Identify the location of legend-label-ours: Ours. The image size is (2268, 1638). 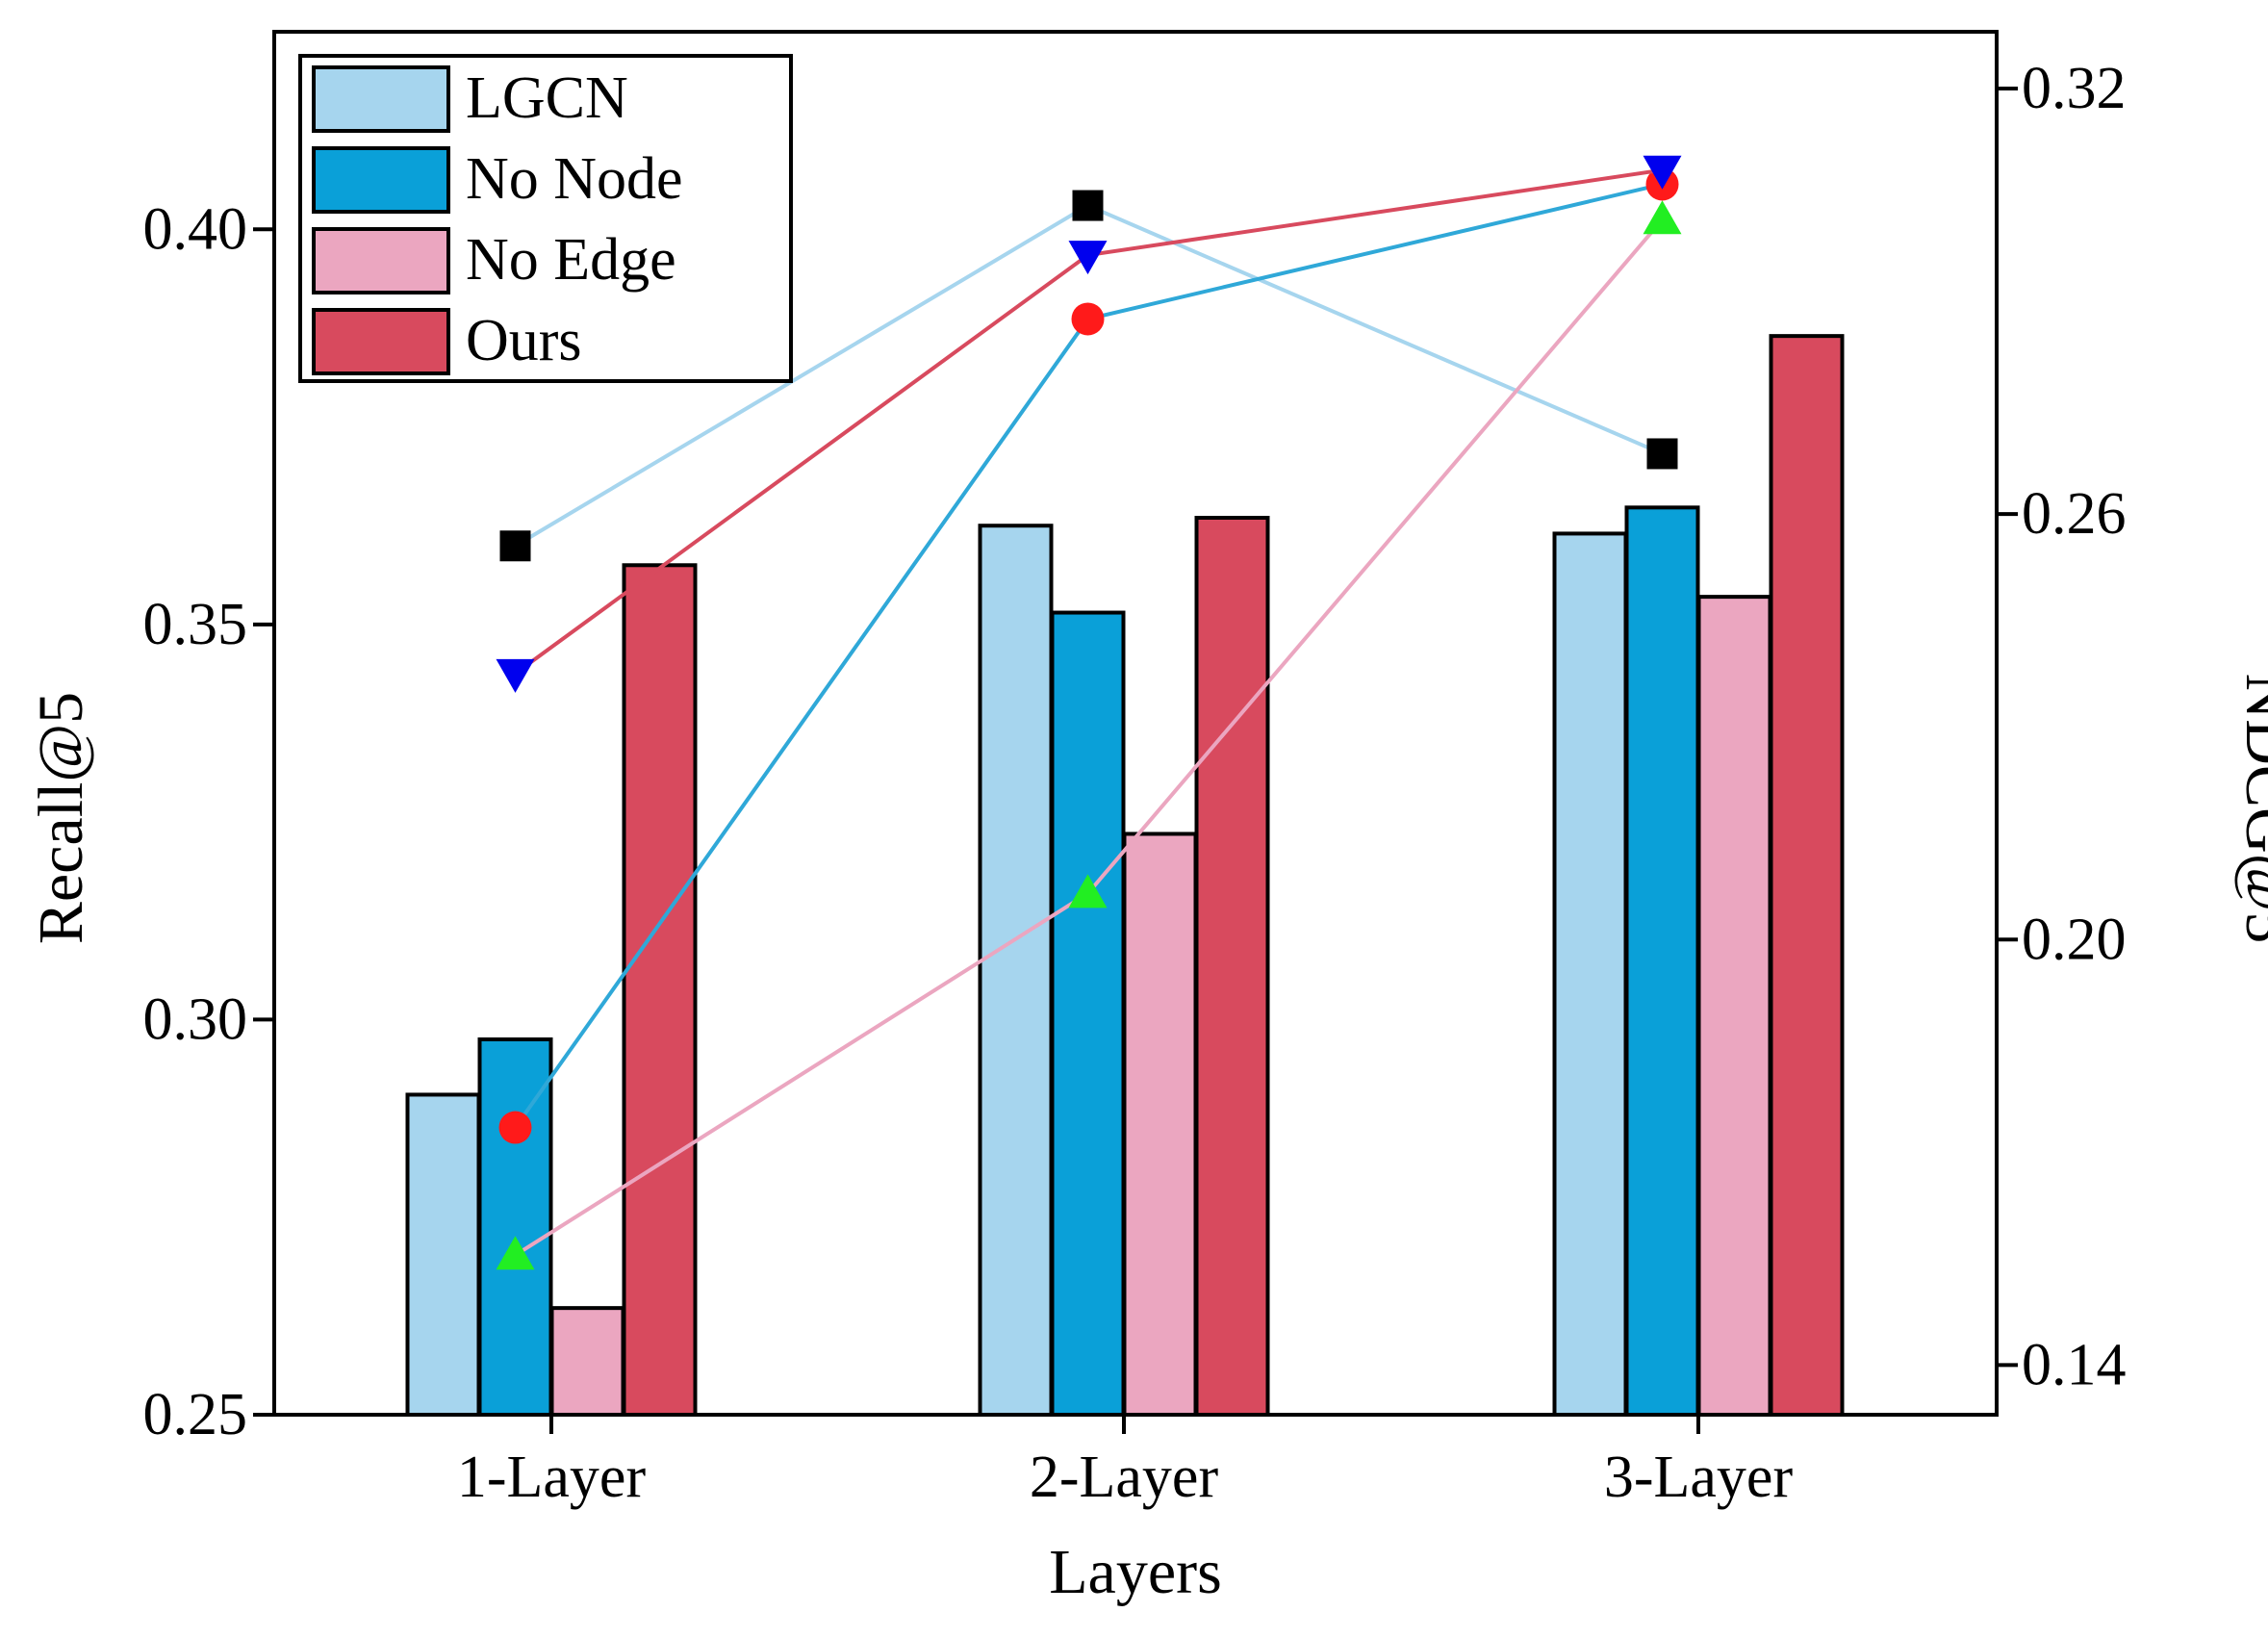
(524, 340).